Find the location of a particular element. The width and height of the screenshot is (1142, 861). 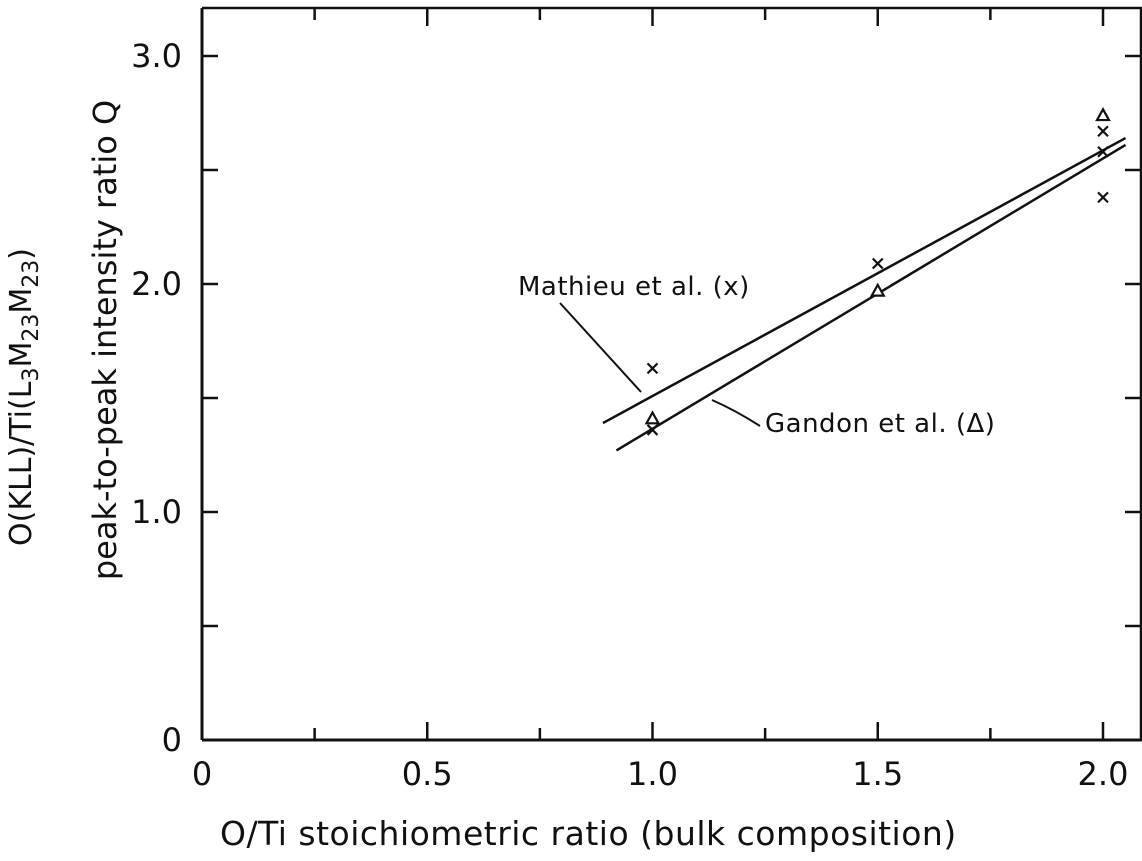

annotation-leaders is located at coordinates (660, 364).